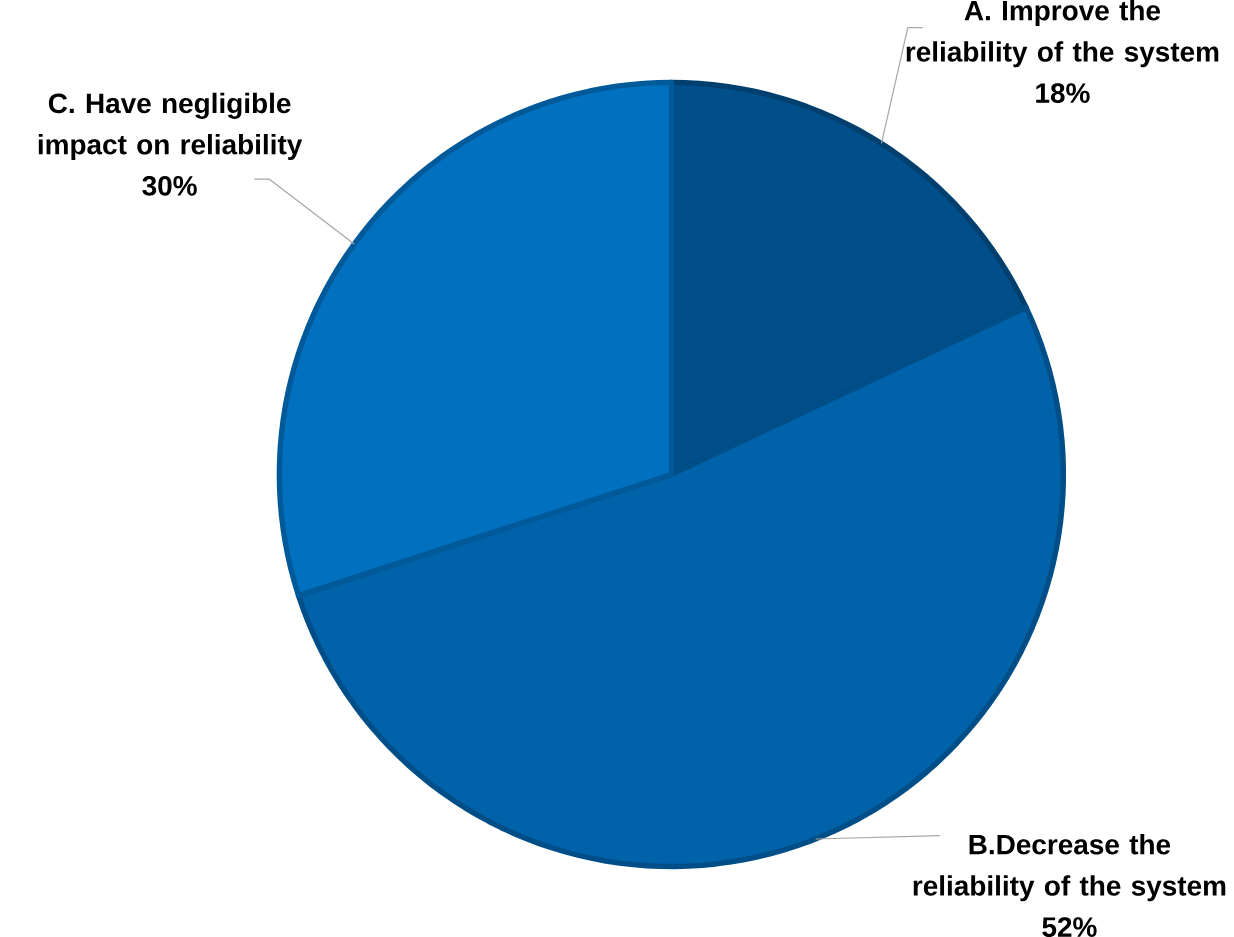 Image resolution: width=1234 pixels, height=937 pixels. I want to click on slice-label: A. Improve the reliability of the system, so click(1062, 34).